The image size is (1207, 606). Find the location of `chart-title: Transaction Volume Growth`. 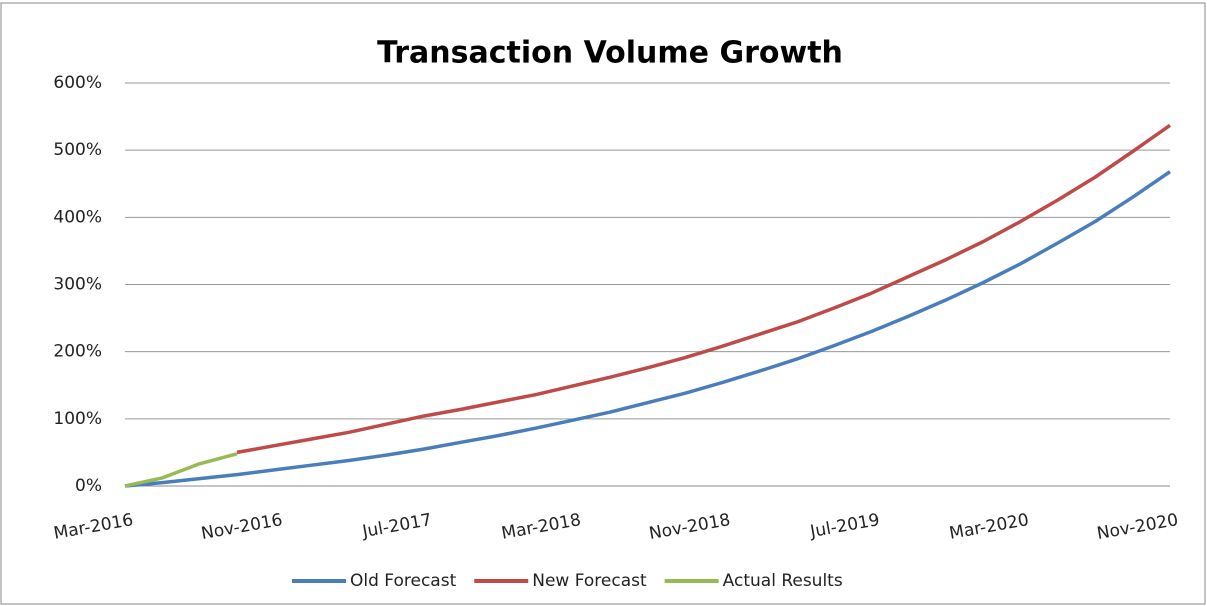

chart-title: Transaction Volume Growth is located at coordinates (610, 53).